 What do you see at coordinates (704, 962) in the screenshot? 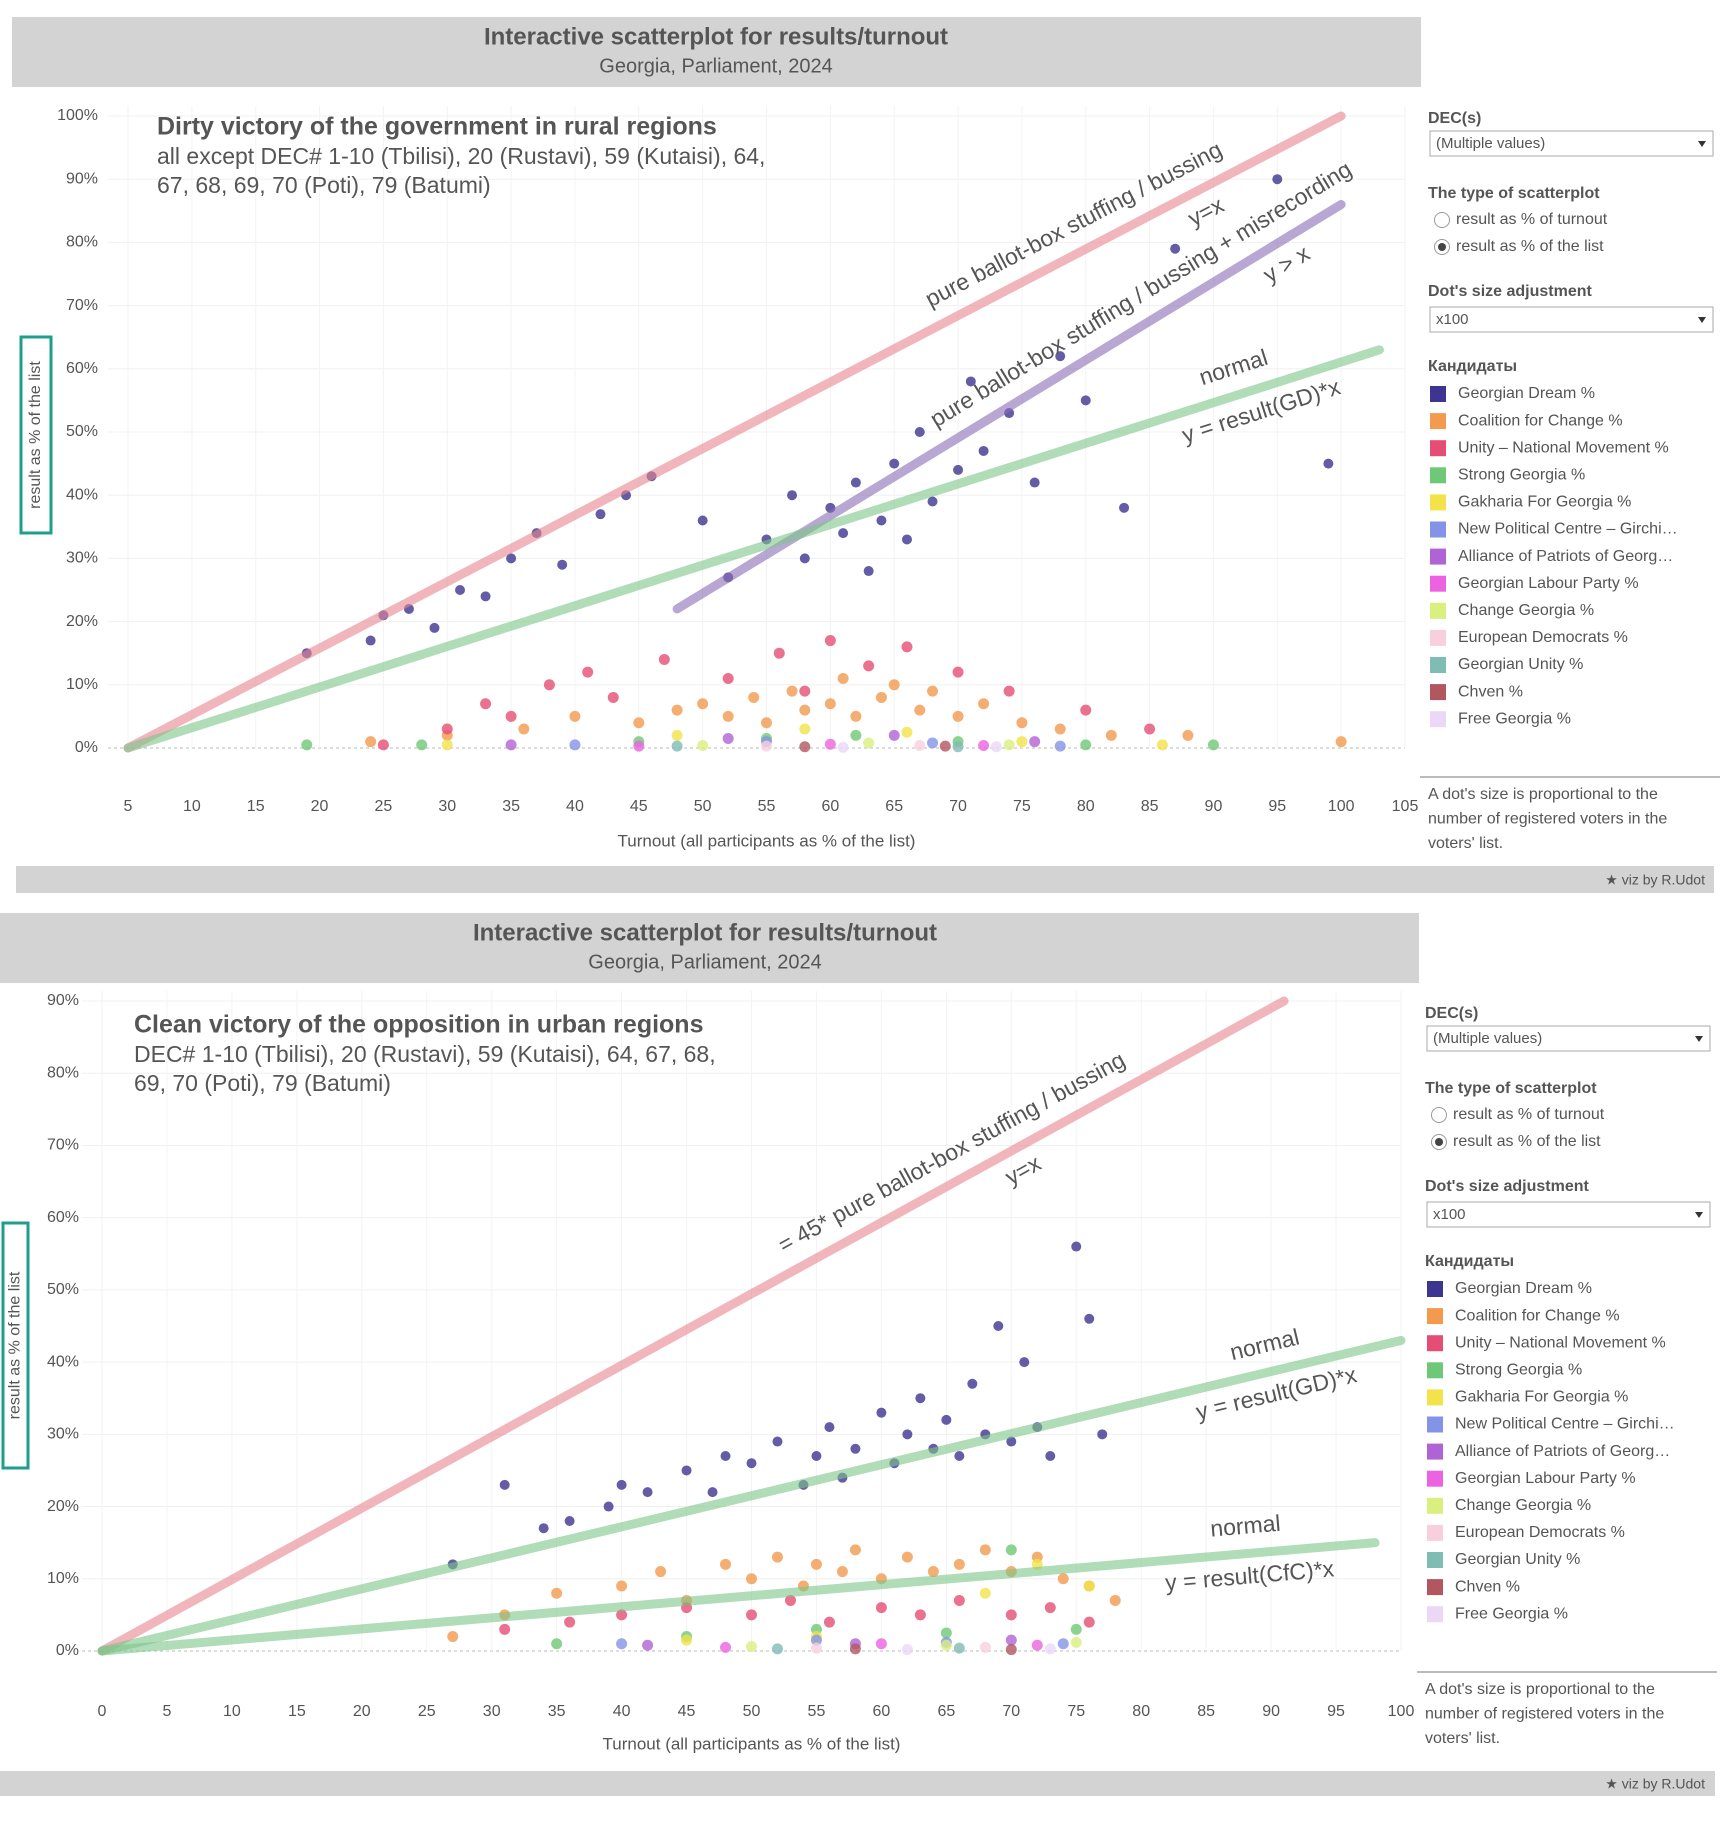
I see `chart-subtitle: Georgia, Parliament, 2024` at bounding box center [704, 962].